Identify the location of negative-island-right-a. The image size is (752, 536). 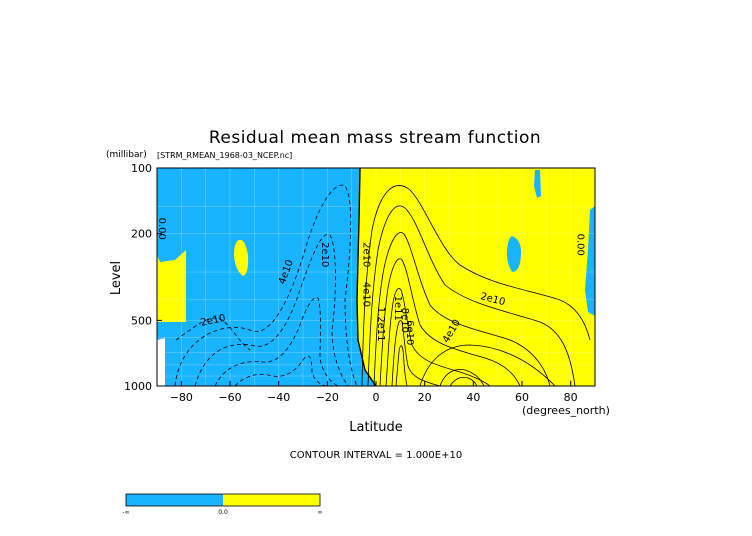
(514, 254).